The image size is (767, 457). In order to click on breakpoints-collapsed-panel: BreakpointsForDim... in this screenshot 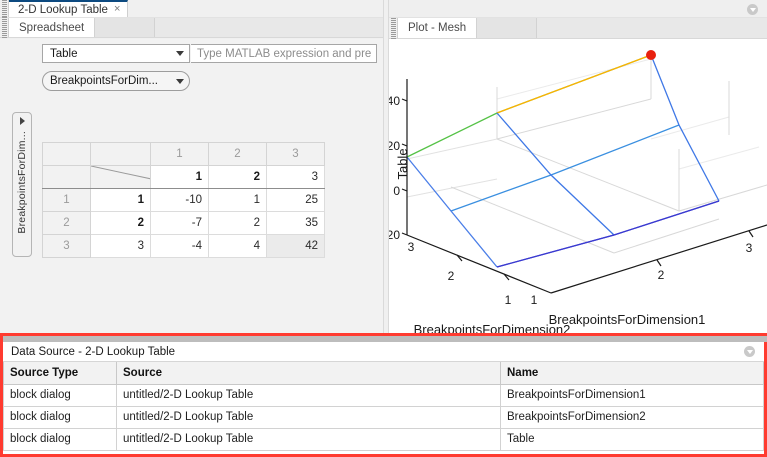, I will do `click(22, 184)`.